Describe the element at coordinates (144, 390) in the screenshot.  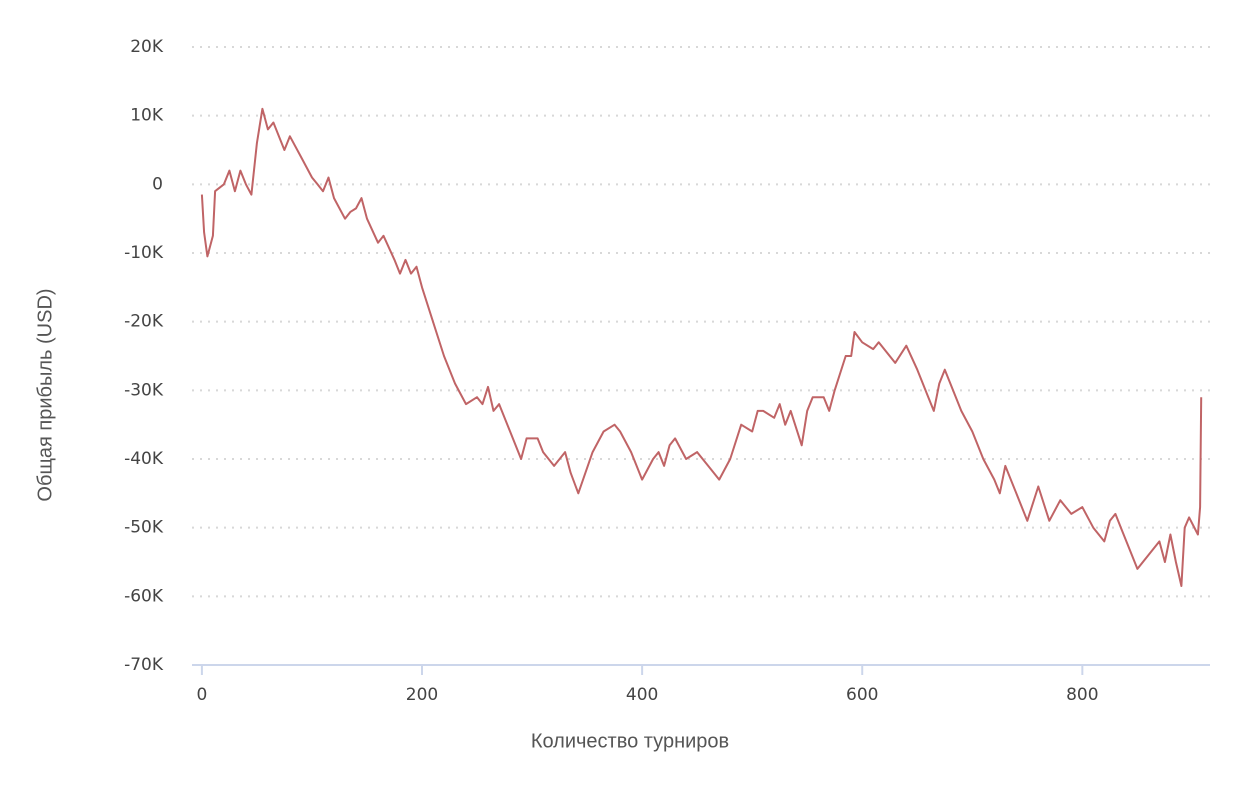
I see `y-tick-label: -30K` at that location.